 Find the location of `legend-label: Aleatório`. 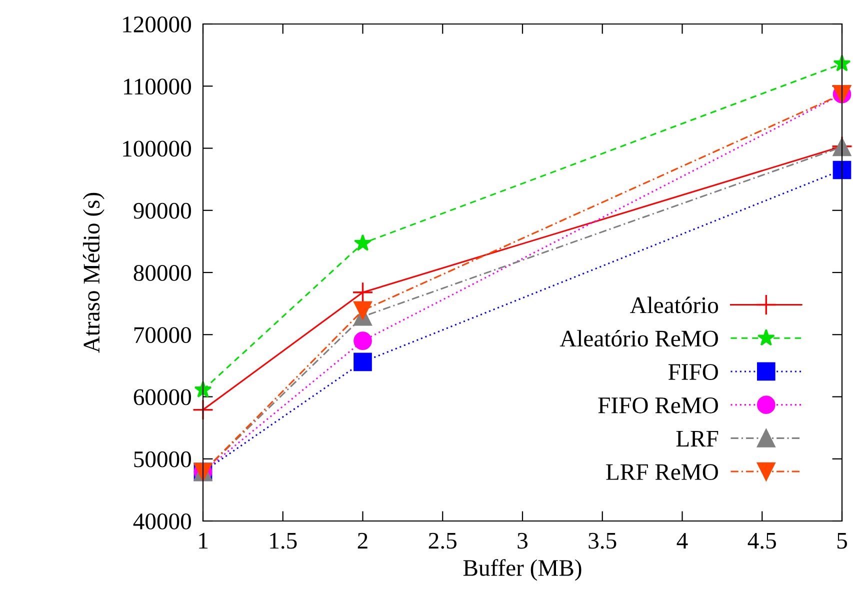

legend-label: Aleatório is located at coordinates (674, 305).